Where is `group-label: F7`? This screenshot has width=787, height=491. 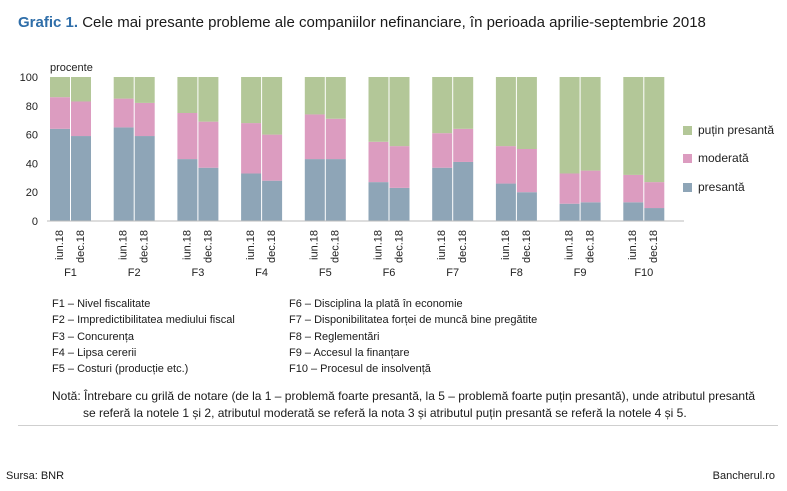
group-label: F7 is located at coordinates (452, 273).